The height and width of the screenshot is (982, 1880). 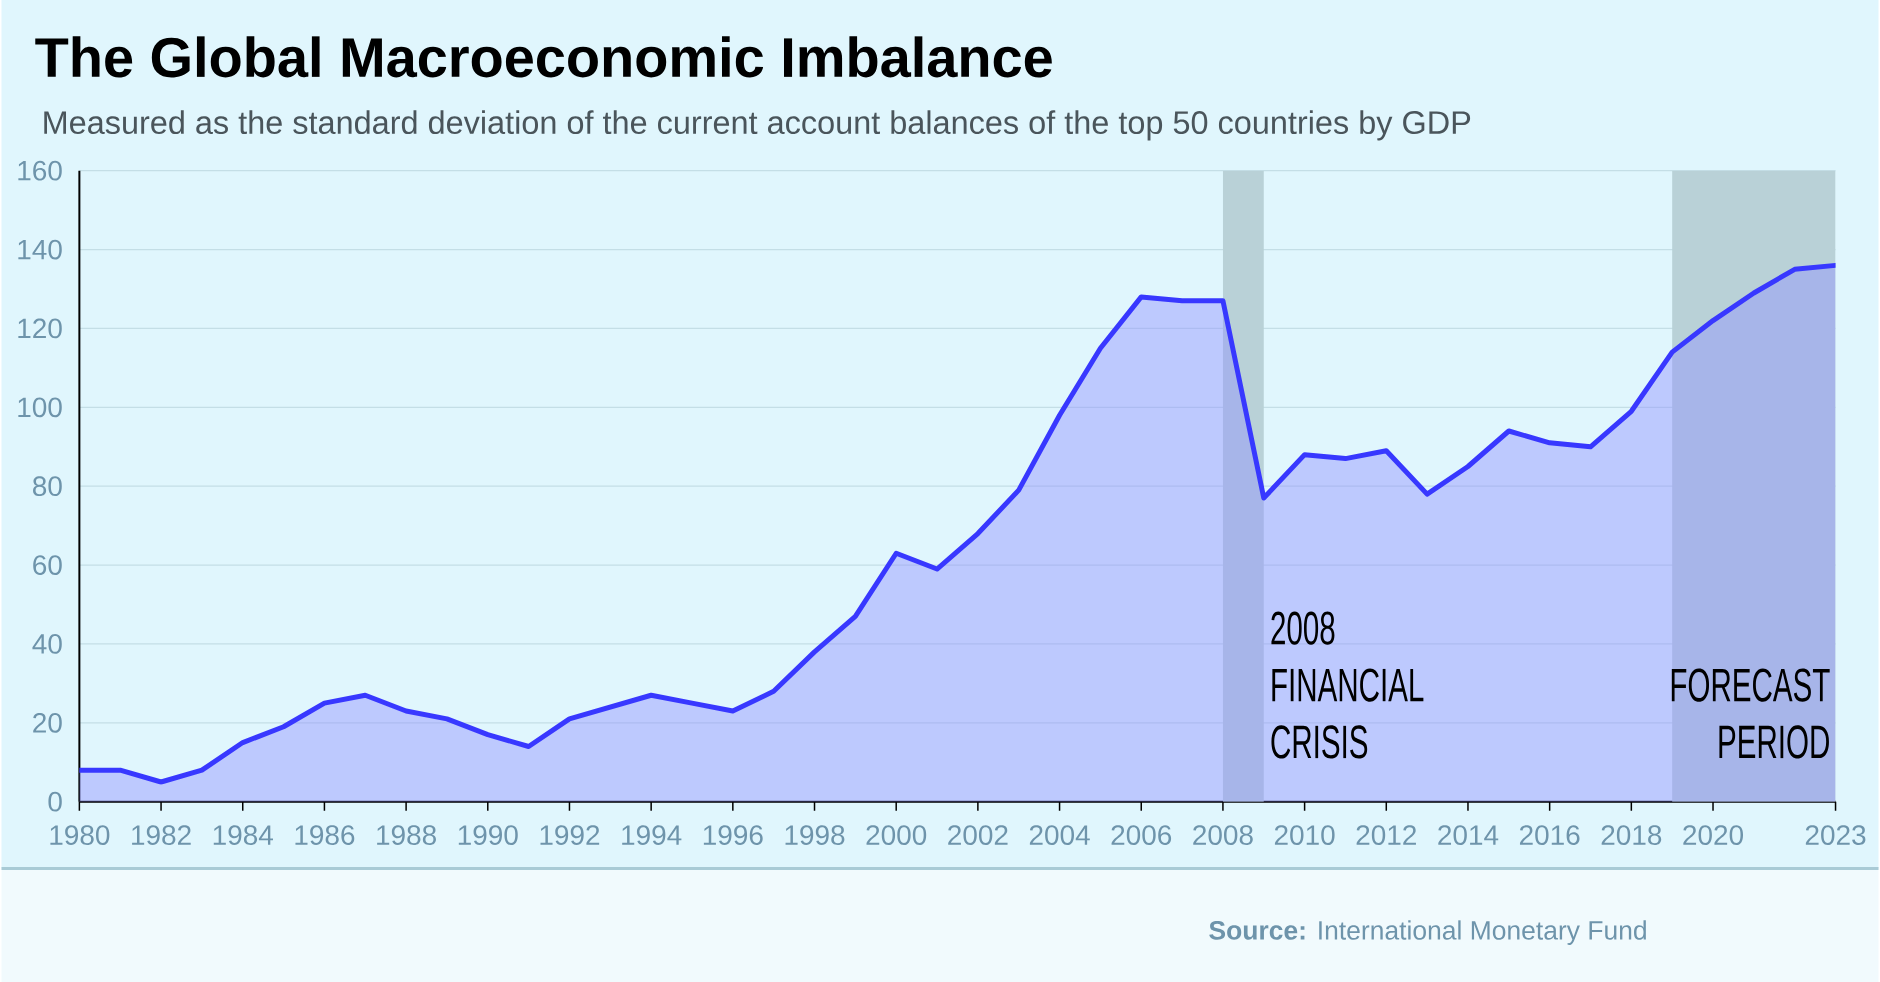 I want to click on x-tick-label: 2023, so click(x=1835, y=835).